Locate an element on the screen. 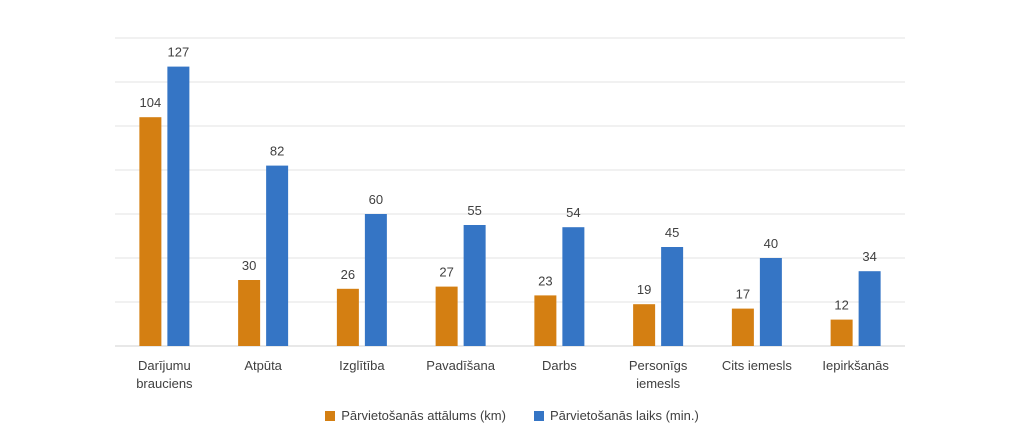 Image resolution: width=1024 pixels, height=436 pixels. category-label-line: Cits iemesls is located at coordinates (757, 365).